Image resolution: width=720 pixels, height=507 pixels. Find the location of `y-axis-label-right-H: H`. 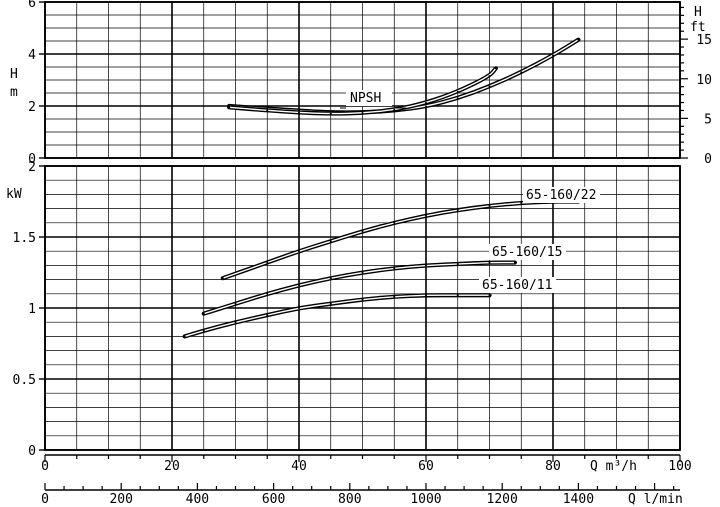

y-axis-label-right-H: H is located at coordinates (698, 12).